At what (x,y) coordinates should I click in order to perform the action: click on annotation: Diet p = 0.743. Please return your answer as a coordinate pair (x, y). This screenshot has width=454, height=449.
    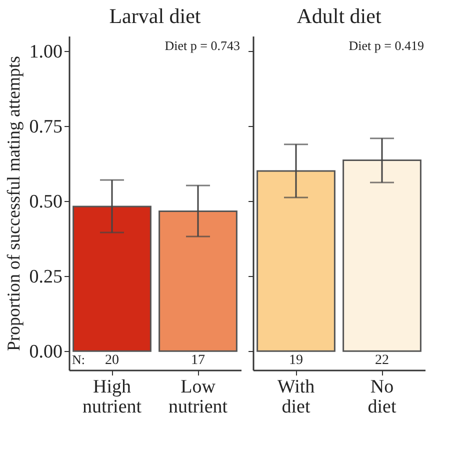
    Looking at the image, I should click on (202, 45).